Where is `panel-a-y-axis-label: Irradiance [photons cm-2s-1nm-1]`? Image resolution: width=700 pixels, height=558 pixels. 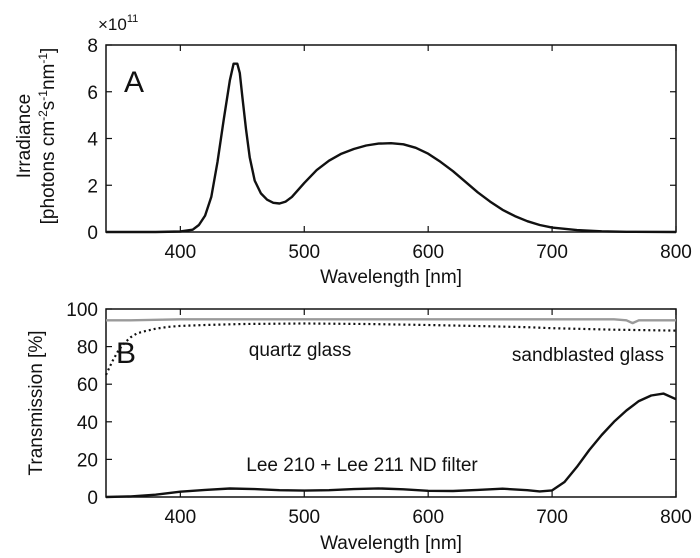
panel-a-y-axis-label: Irradiance [photons cm-2s-1nm-1] is located at coordinates (36, 136).